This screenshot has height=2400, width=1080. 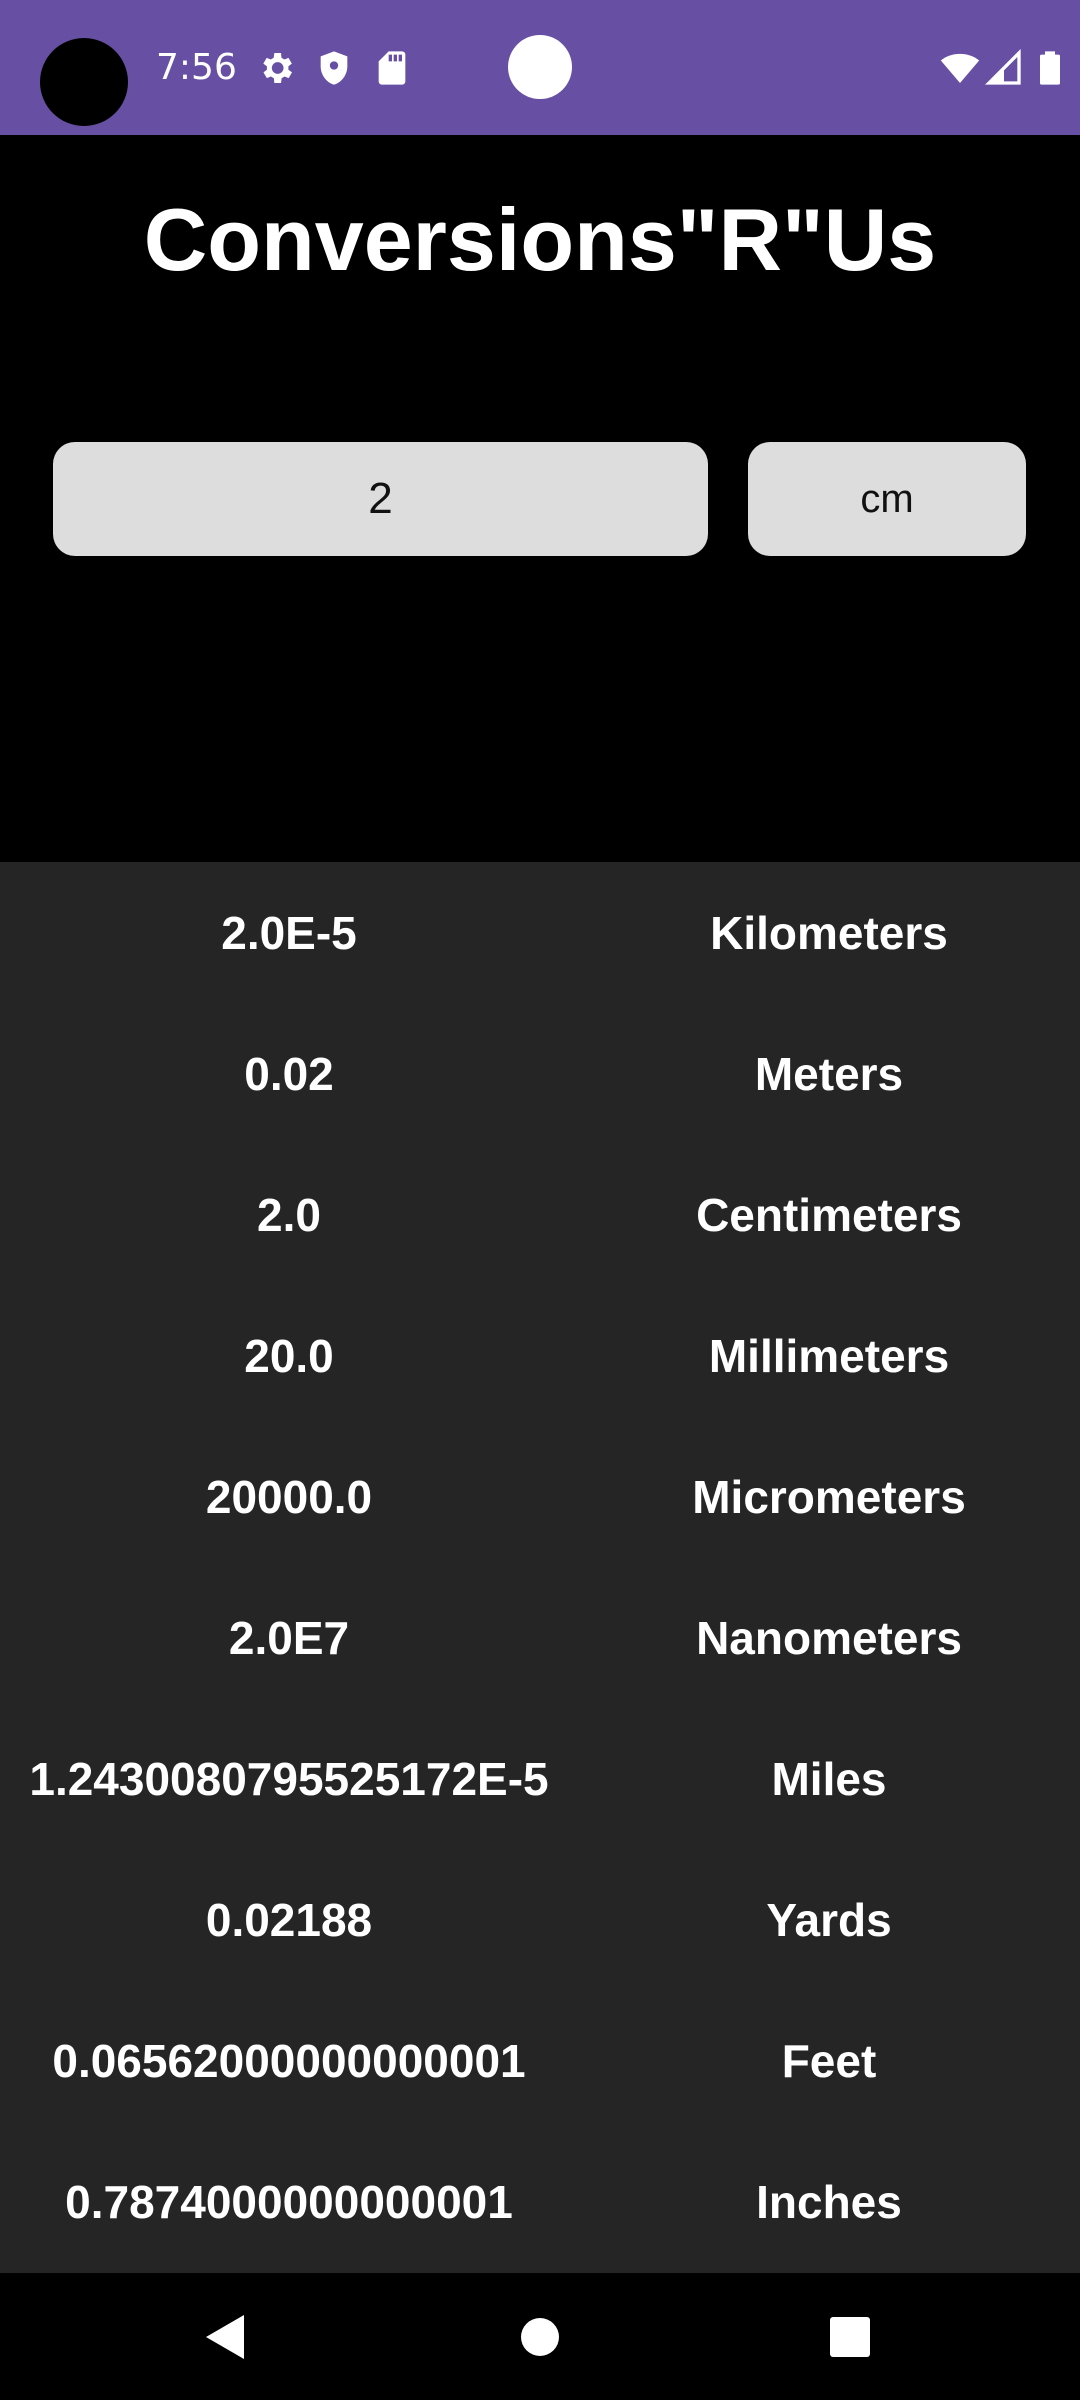 I want to click on unit-selector-button: cm, so click(x=887, y=499).